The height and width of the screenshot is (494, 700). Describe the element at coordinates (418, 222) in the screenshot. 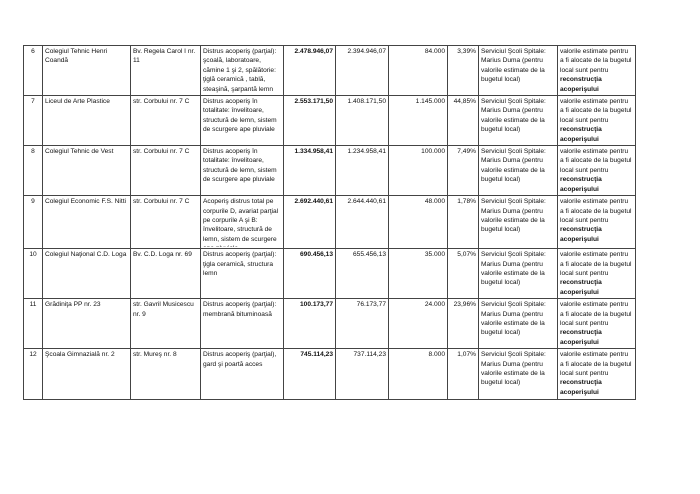

I see `allocated-value: 48.000` at that location.